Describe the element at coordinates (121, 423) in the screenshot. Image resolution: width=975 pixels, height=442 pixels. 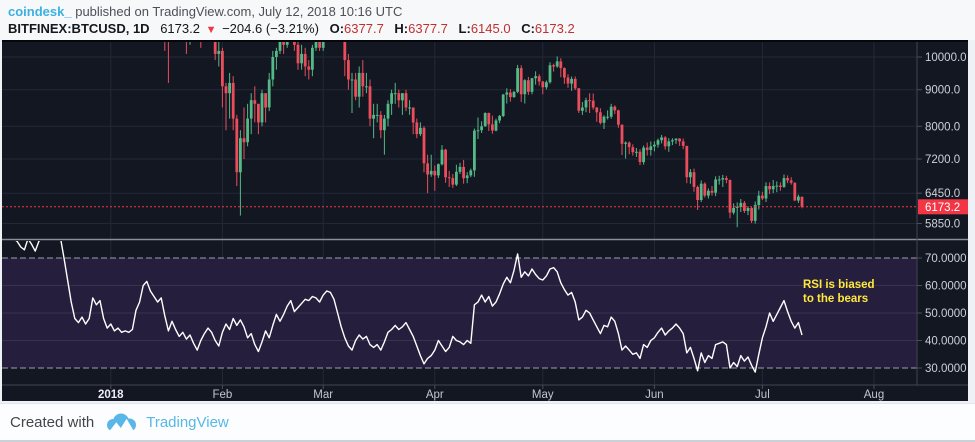
I see `tradingview-logo-icon` at that location.